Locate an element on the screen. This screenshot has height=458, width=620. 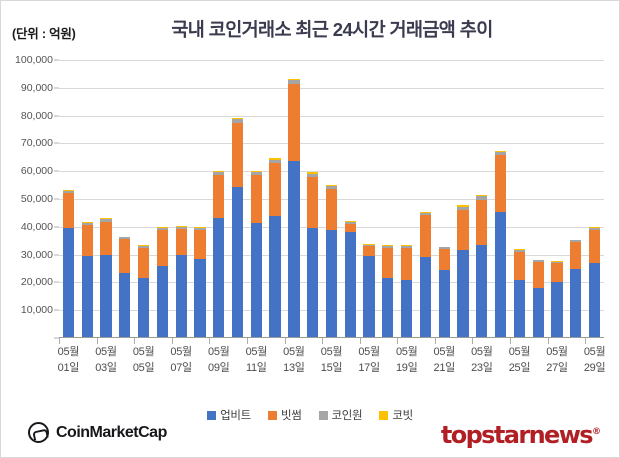
legend-item-2: 코인원 is located at coordinates (340, 415).